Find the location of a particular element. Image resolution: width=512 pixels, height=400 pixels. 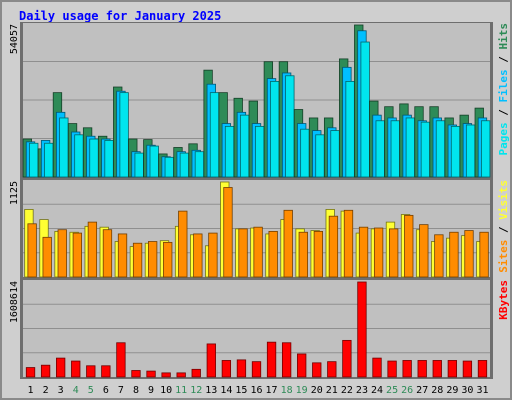

legend-text: Pages / Files / Hits is located at coordinates (503, 89).